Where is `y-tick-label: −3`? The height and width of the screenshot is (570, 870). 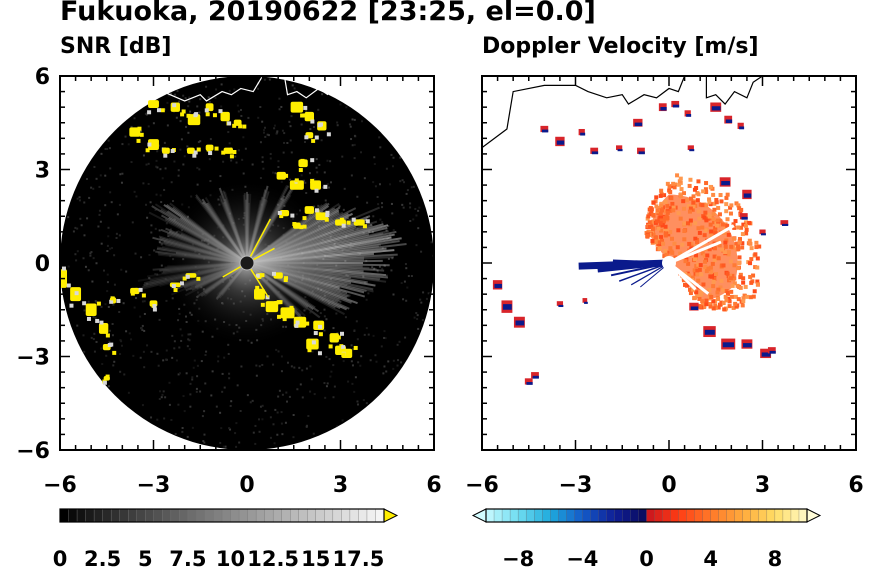
y-tick-label: −3 is located at coordinates (33, 358).